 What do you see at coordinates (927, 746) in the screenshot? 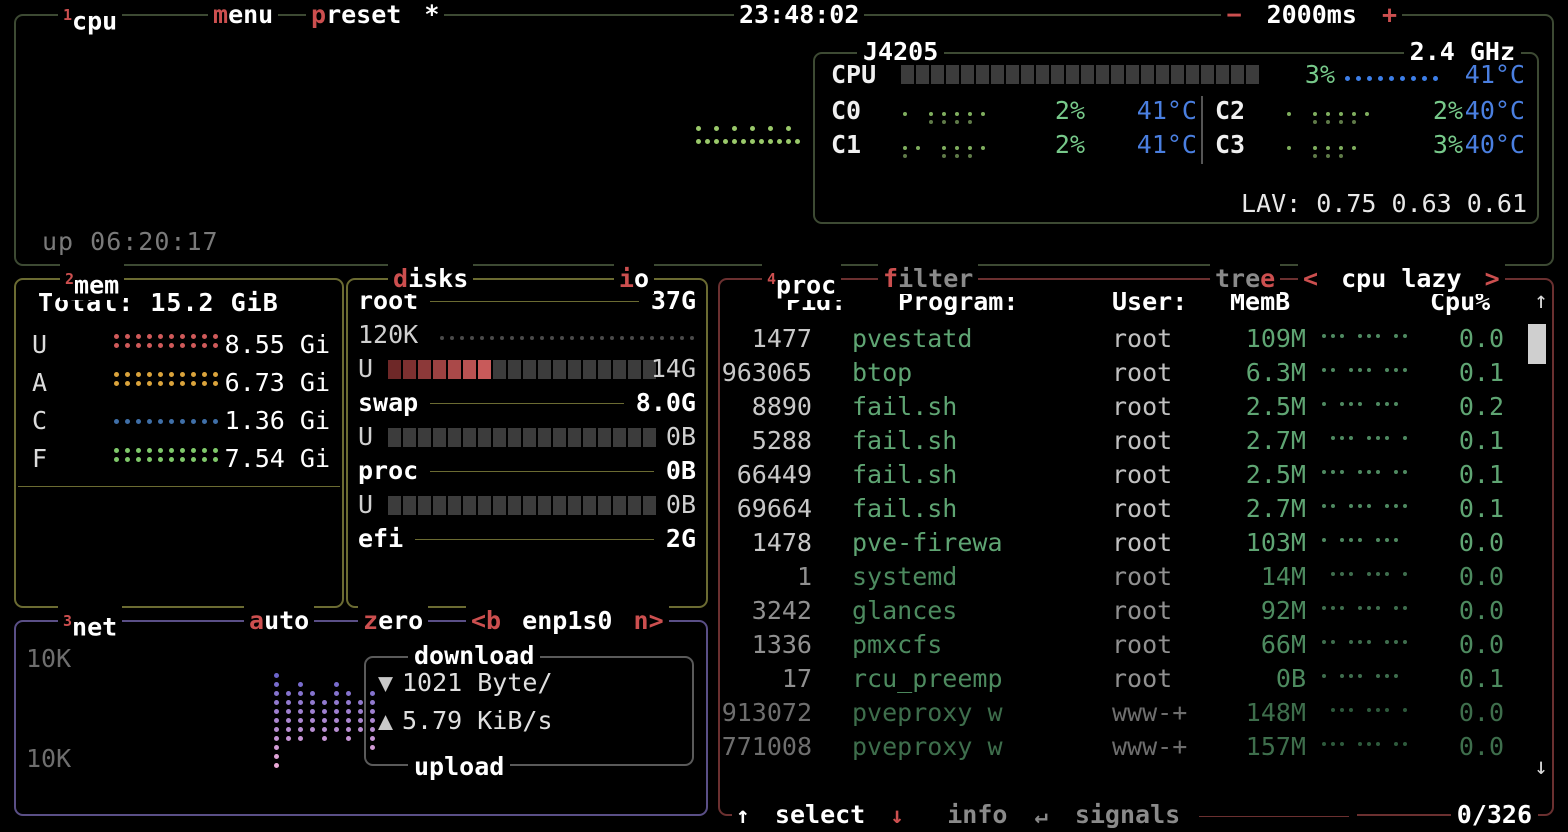
I see `process-name: pveproxy w` at bounding box center [927, 746].